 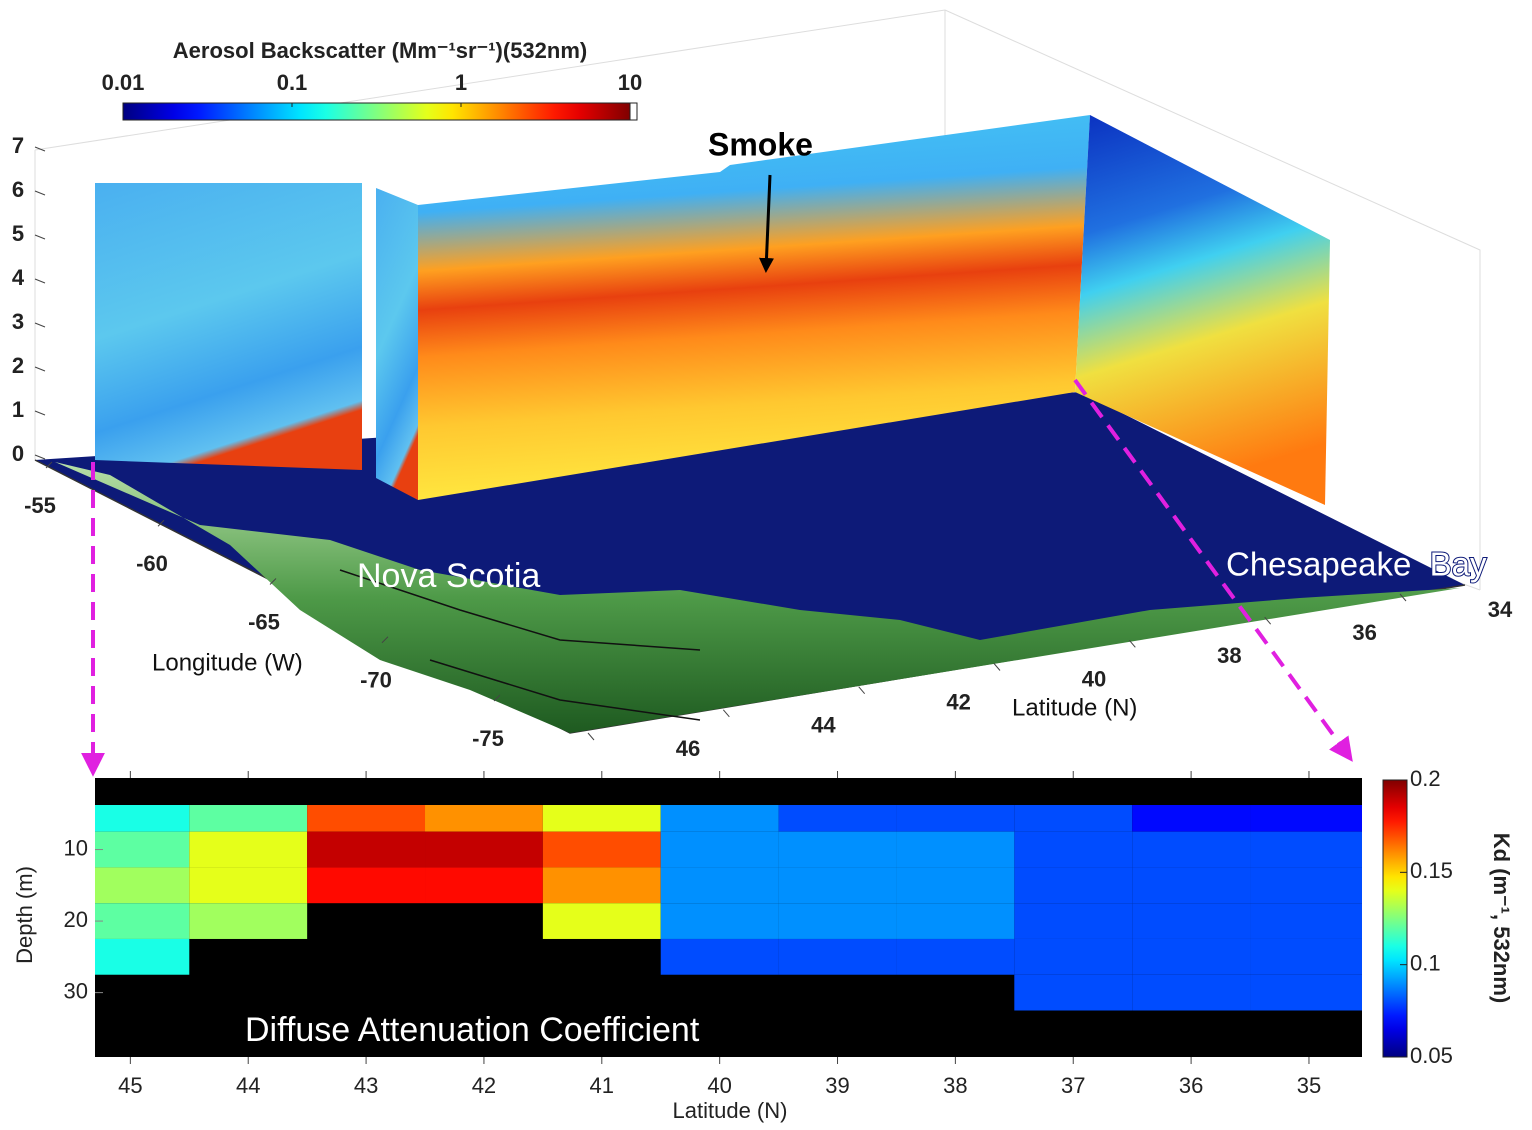 I want to click on y-tick-label: 34, so click(x=1500, y=609).